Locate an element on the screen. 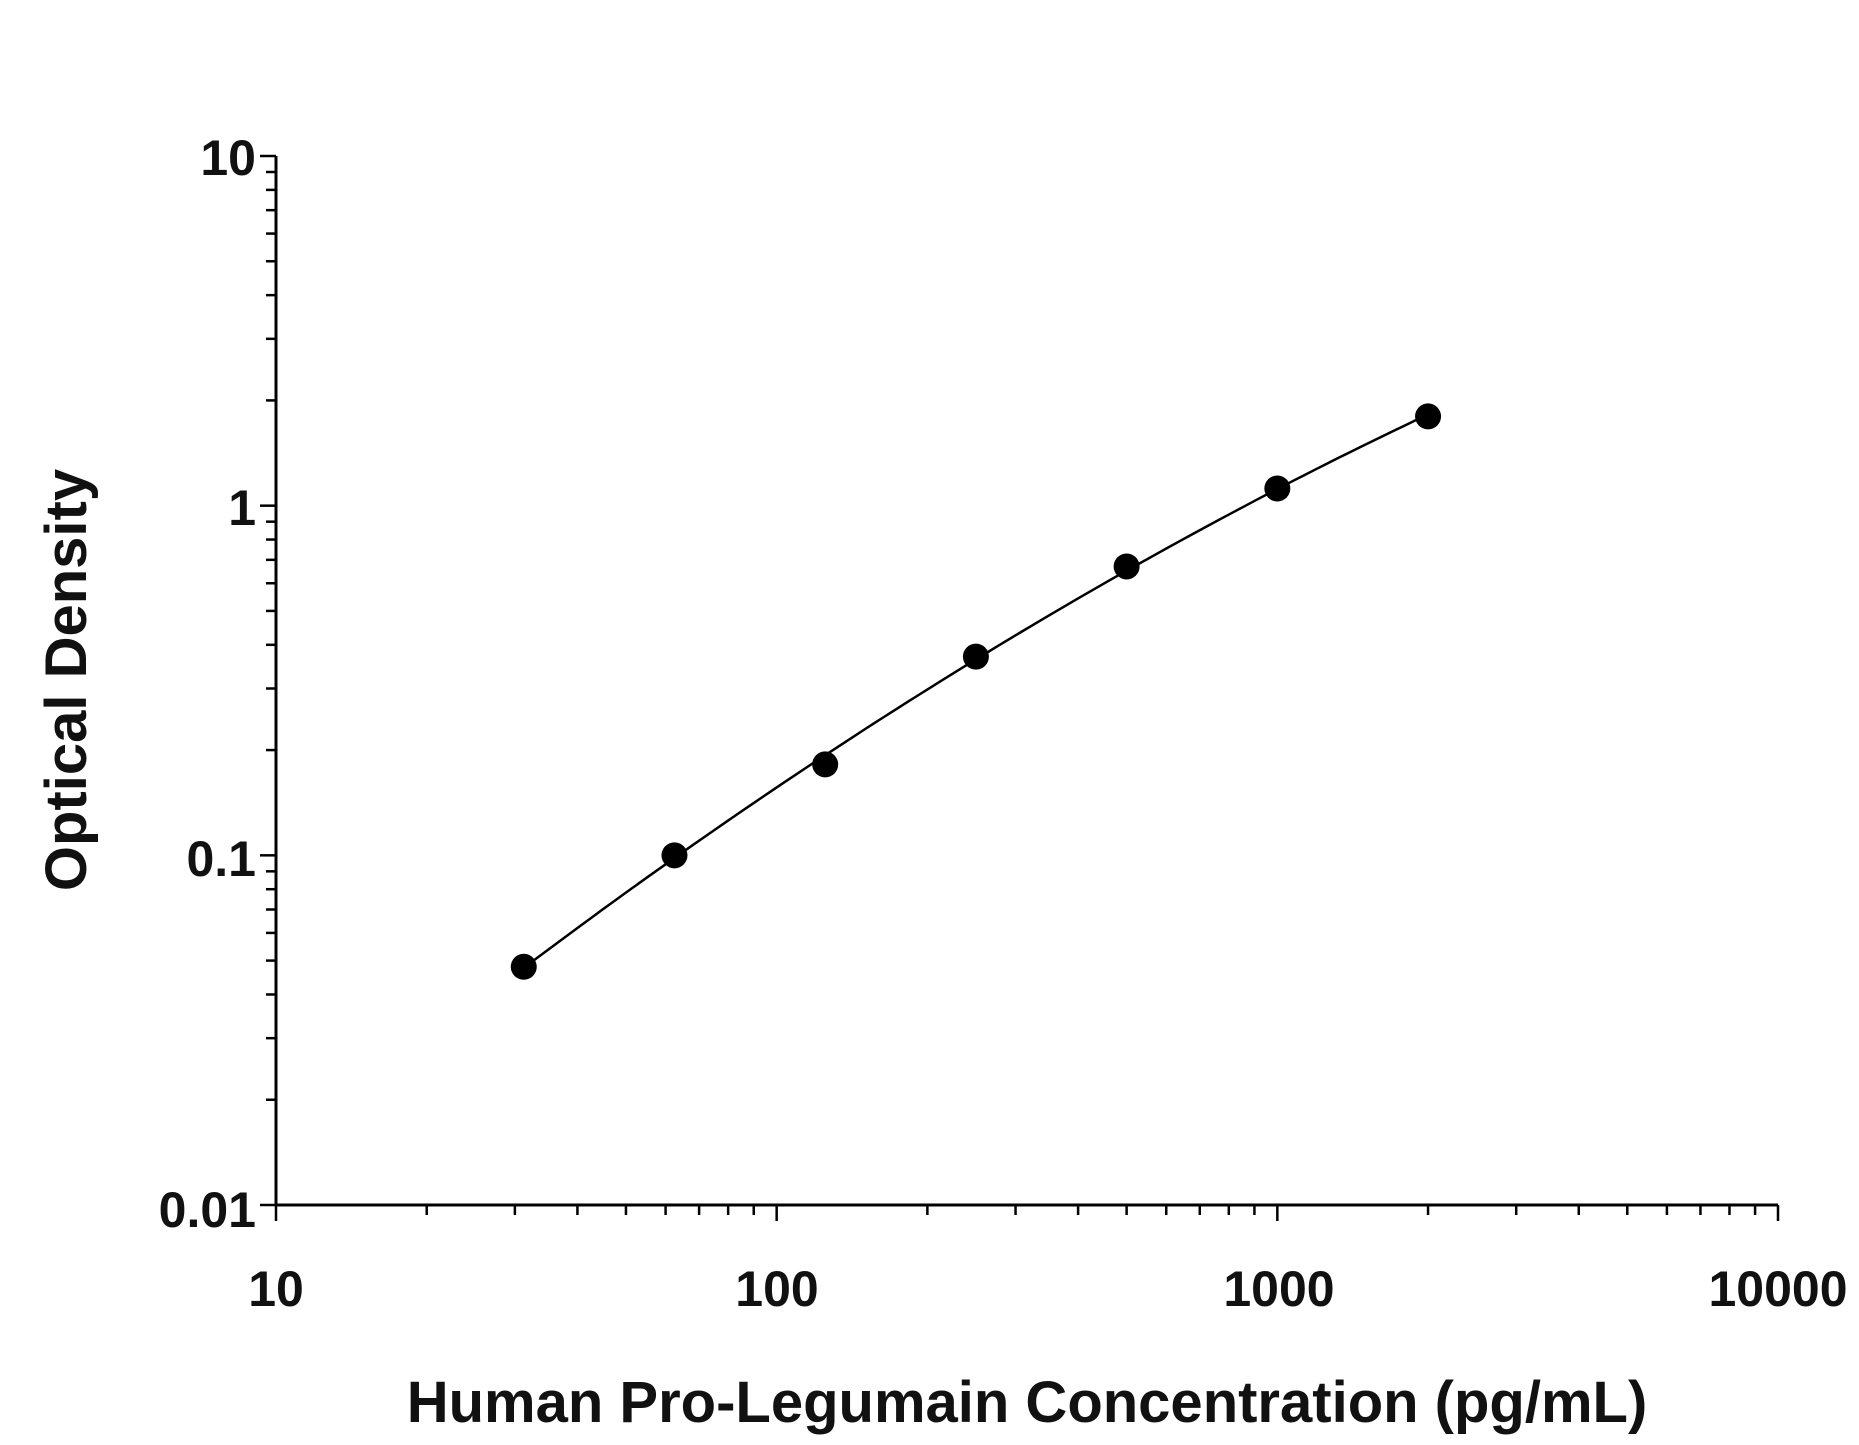  y-axis-title: Optical Density is located at coordinates (66, 680).